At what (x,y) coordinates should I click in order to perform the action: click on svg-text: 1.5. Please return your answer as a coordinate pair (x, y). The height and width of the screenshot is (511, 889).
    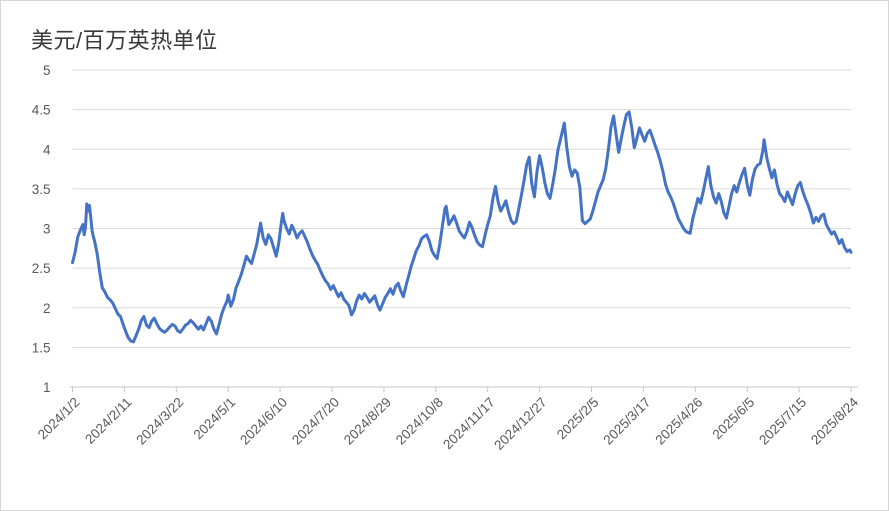
    Looking at the image, I should click on (41, 347).